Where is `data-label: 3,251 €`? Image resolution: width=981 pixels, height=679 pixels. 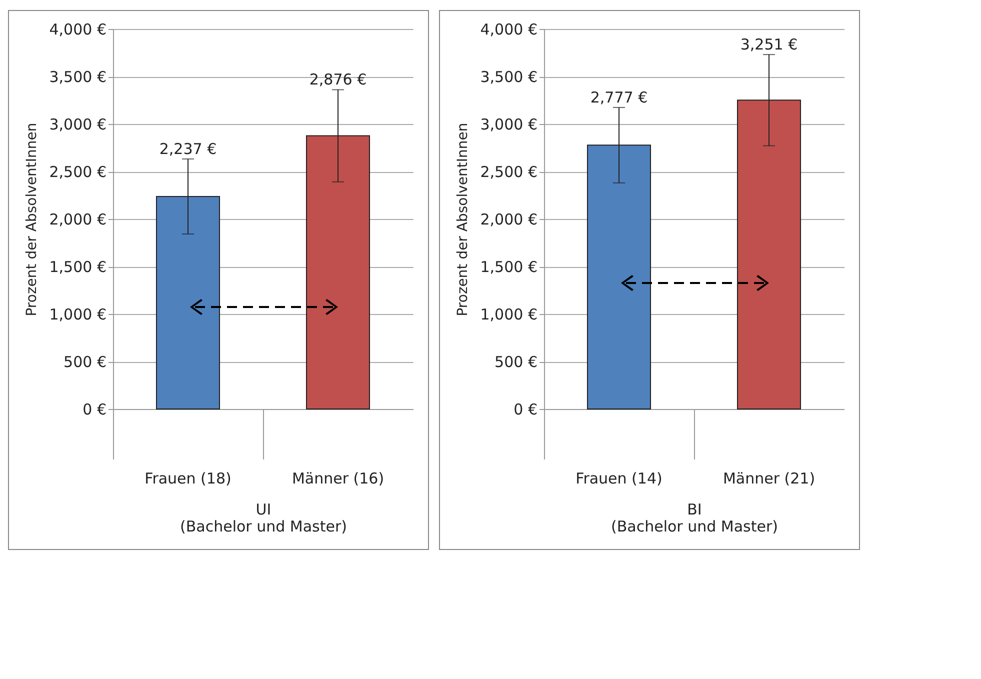
data-label: 3,251 € is located at coordinates (769, 45).